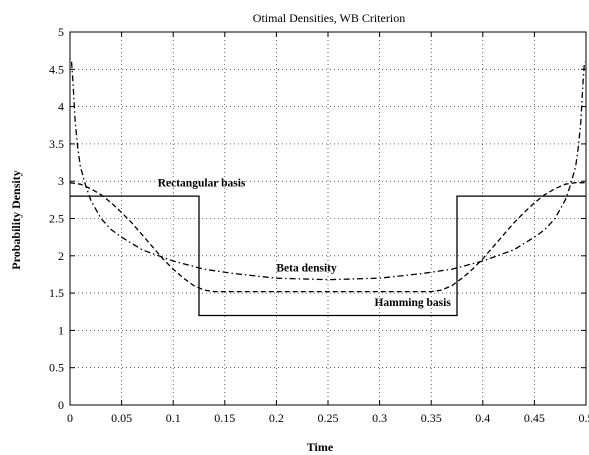 This screenshot has width=589, height=455. Describe the element at coordinates (202, 183) in the screenshot. I see `annotation-label: Rectangular basis` at that location.